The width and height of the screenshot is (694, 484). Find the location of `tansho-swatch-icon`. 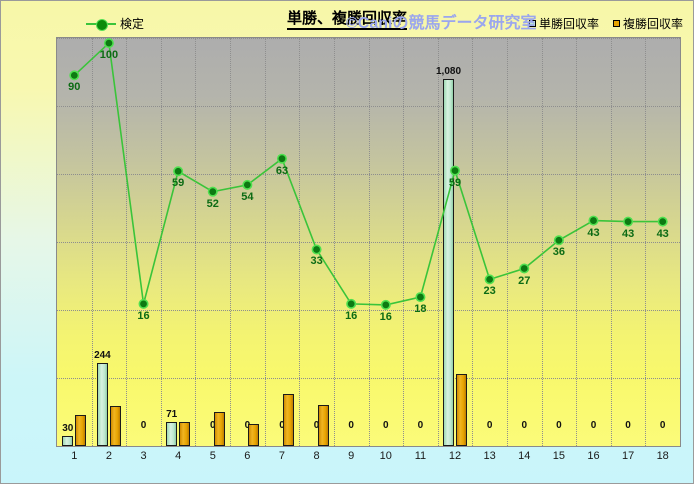

tansho-swatch-icon is located at coordinates (532, 23).